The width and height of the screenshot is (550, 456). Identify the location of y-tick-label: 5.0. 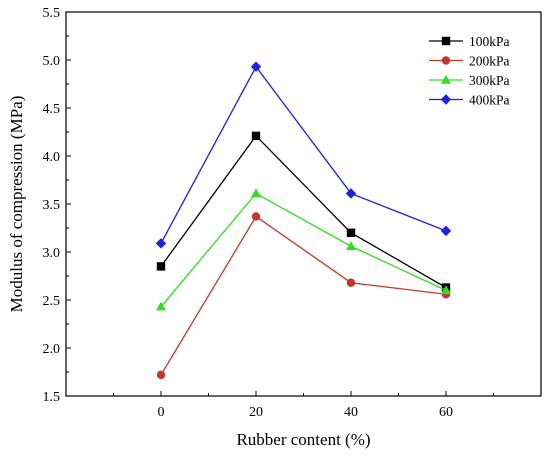
(52, 61).